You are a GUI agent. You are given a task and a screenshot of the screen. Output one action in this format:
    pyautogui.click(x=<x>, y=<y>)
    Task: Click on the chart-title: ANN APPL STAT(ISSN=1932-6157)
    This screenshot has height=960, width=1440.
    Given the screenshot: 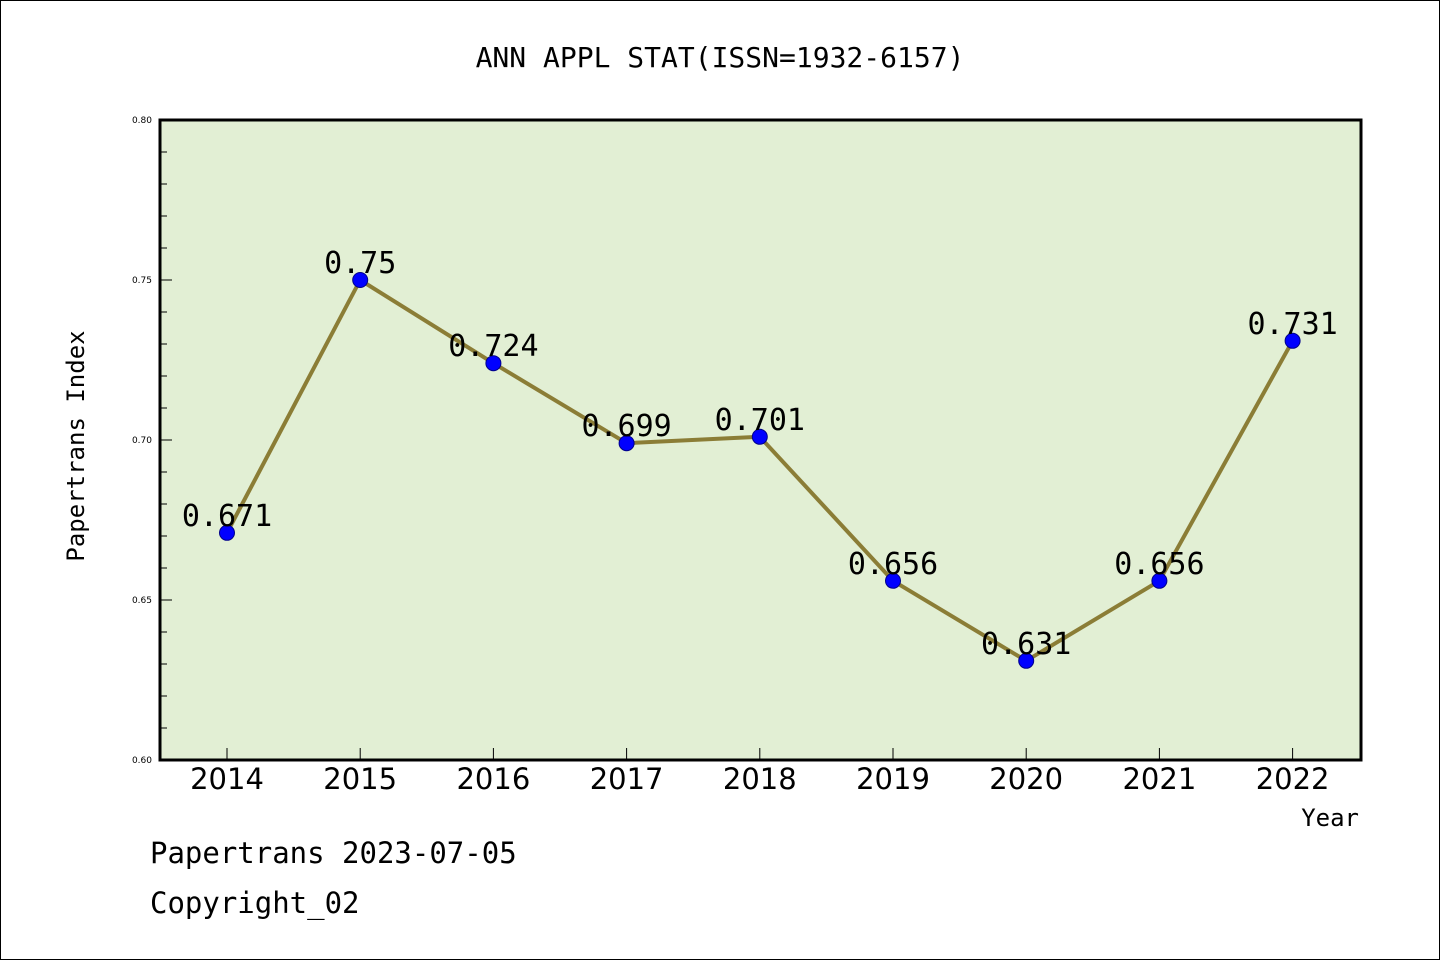 What is the action you would take?
    pyautogui.click(x=720, y=57)
    